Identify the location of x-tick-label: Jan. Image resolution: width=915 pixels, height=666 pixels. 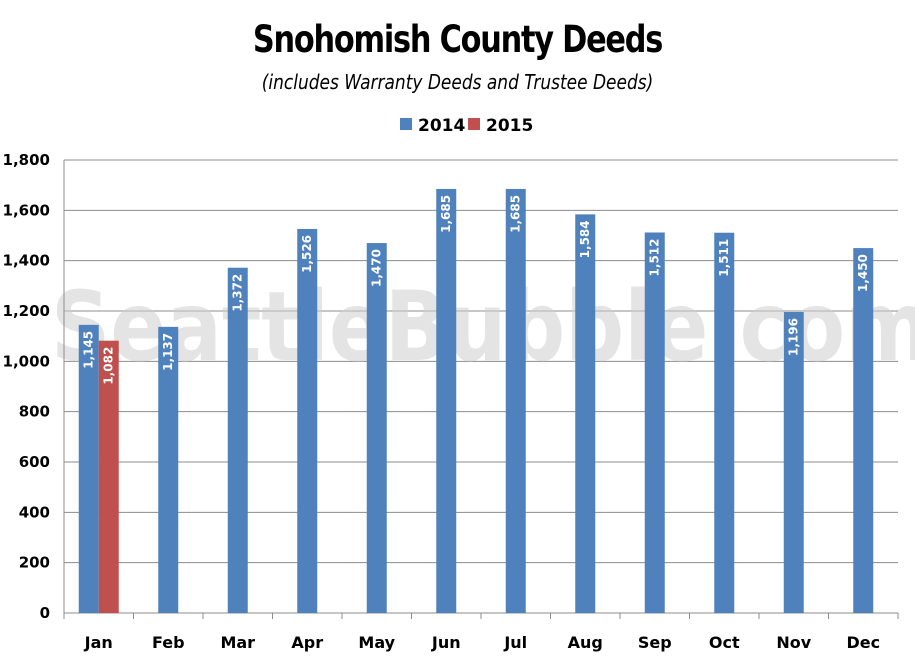
(98, 642).